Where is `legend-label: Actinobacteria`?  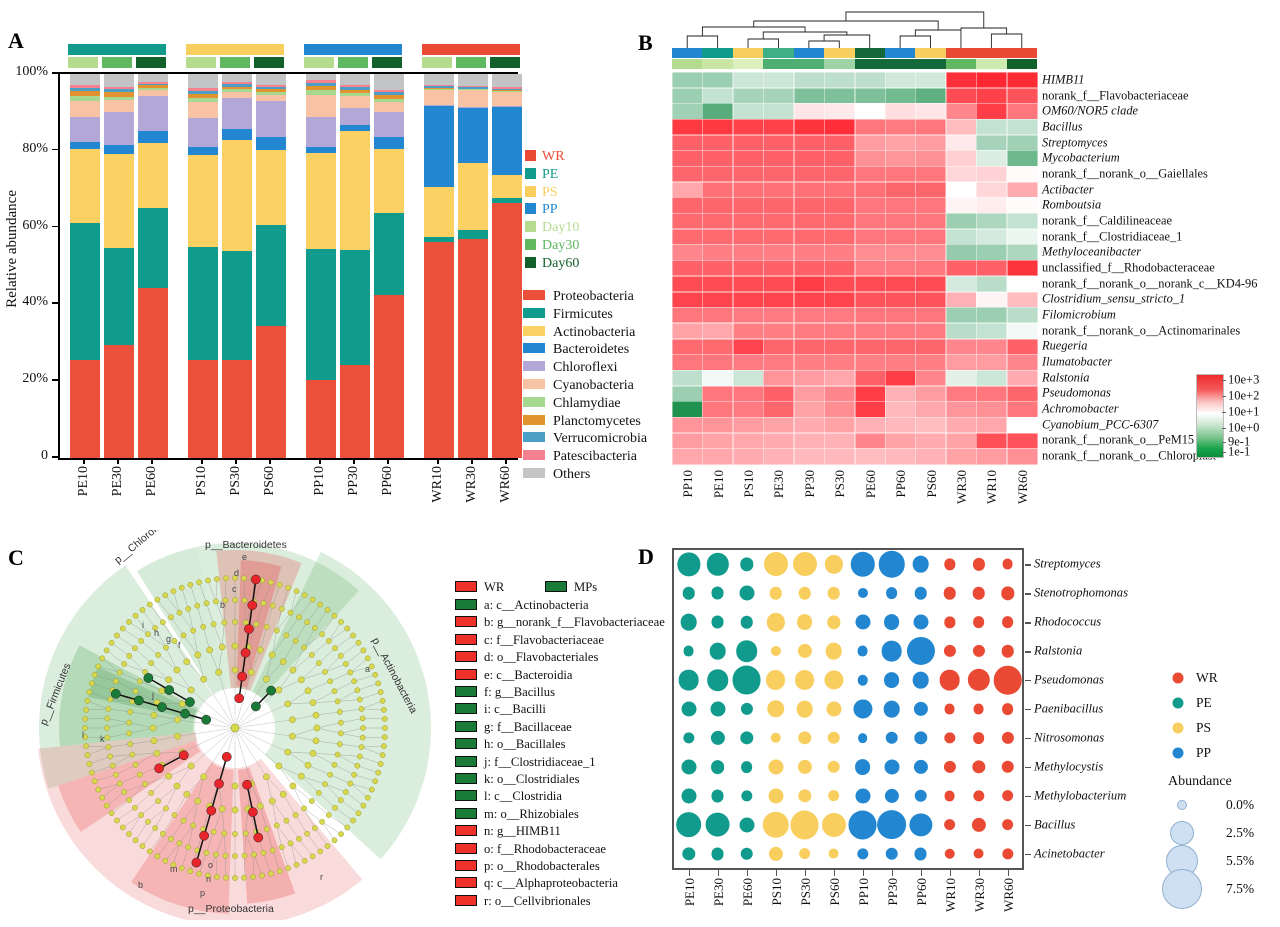 legend-label: Actinobacteria is located at coordinates (594, 332).